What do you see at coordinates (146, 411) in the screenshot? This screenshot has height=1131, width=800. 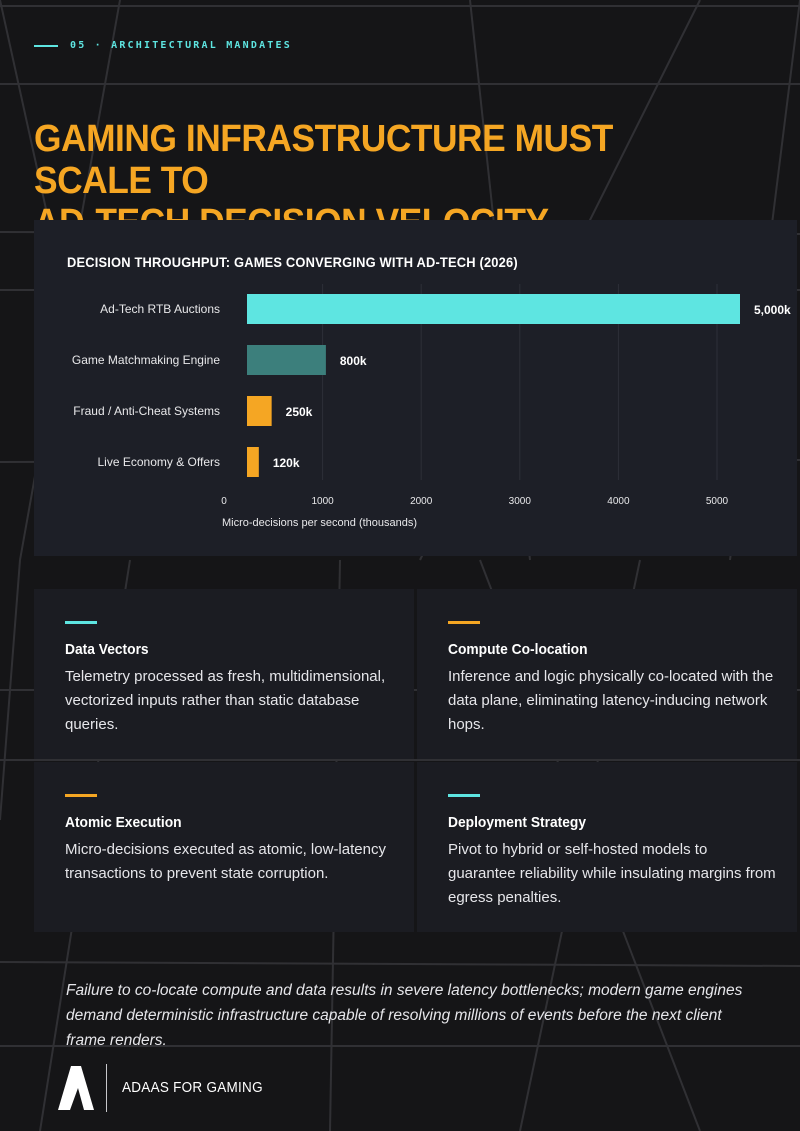 I see `category-label: Fraud / Anti-Cheat Systems` at bounding box center [146, 411].